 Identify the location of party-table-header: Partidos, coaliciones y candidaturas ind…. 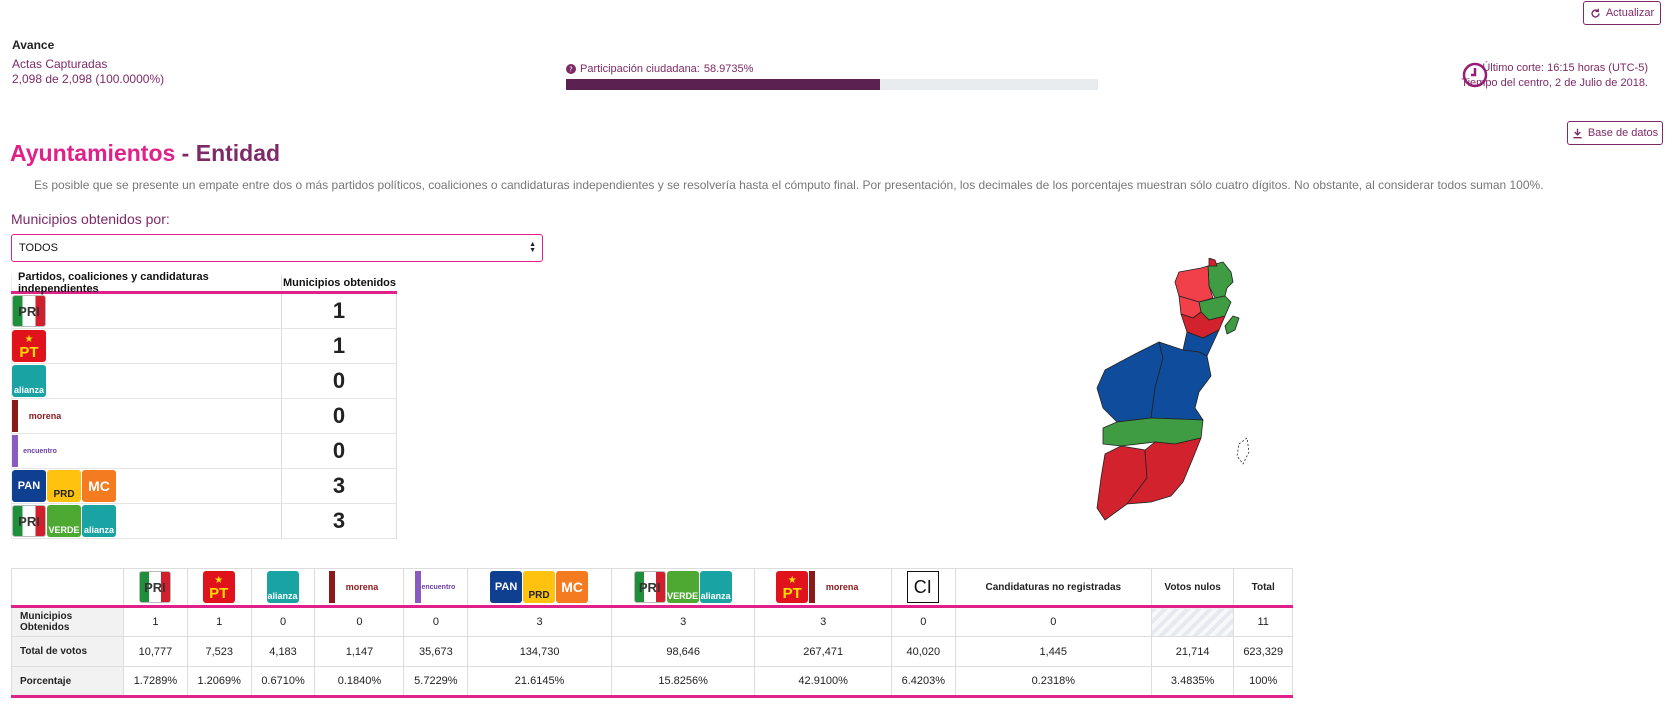
(204, 283).